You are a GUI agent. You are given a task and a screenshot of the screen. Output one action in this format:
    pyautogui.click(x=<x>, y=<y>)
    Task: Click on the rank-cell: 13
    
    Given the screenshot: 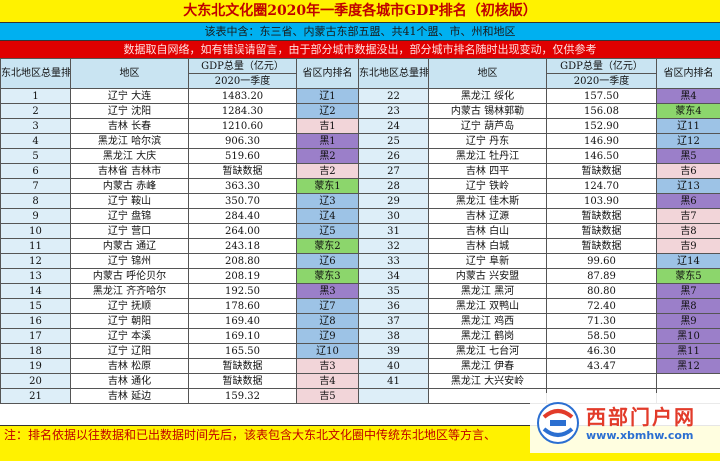 What is the action you would take?
    pyautogui.click(x=35, y=276)
    